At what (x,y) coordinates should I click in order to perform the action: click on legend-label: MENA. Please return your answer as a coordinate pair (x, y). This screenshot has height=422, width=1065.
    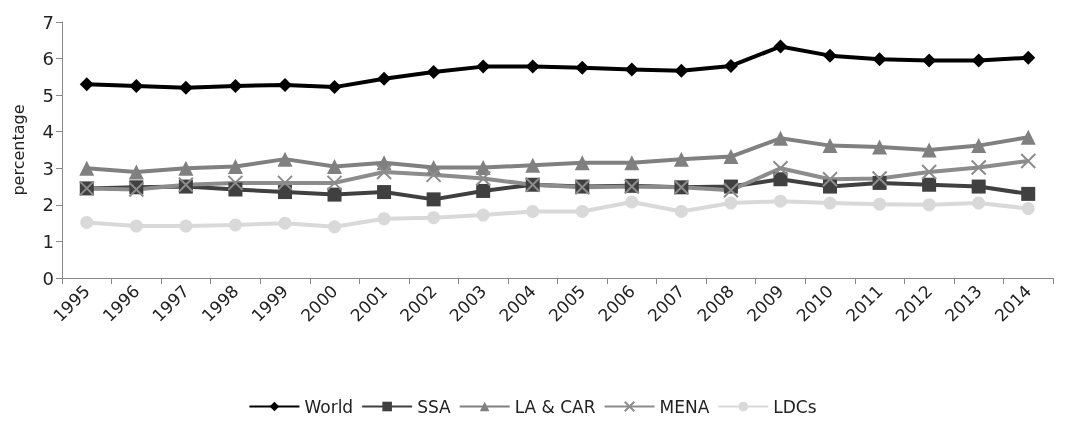
    Looking at the image, I should click on (684, 406).